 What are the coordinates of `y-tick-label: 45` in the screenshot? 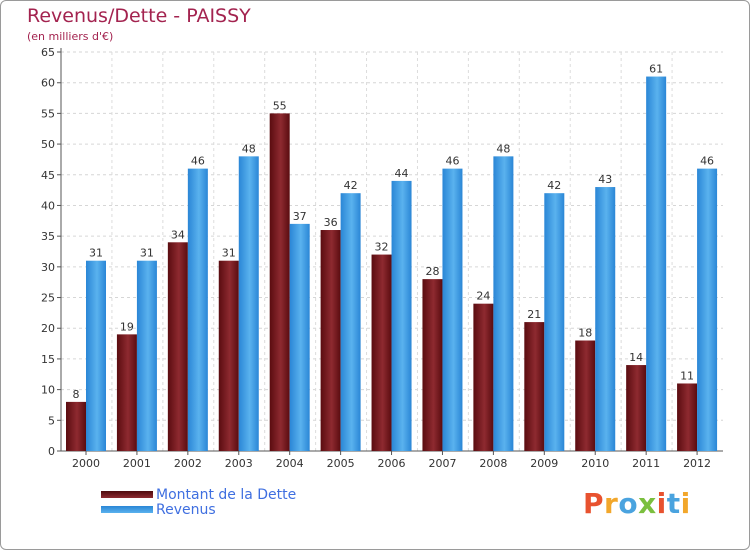 It's located at (48, 175).